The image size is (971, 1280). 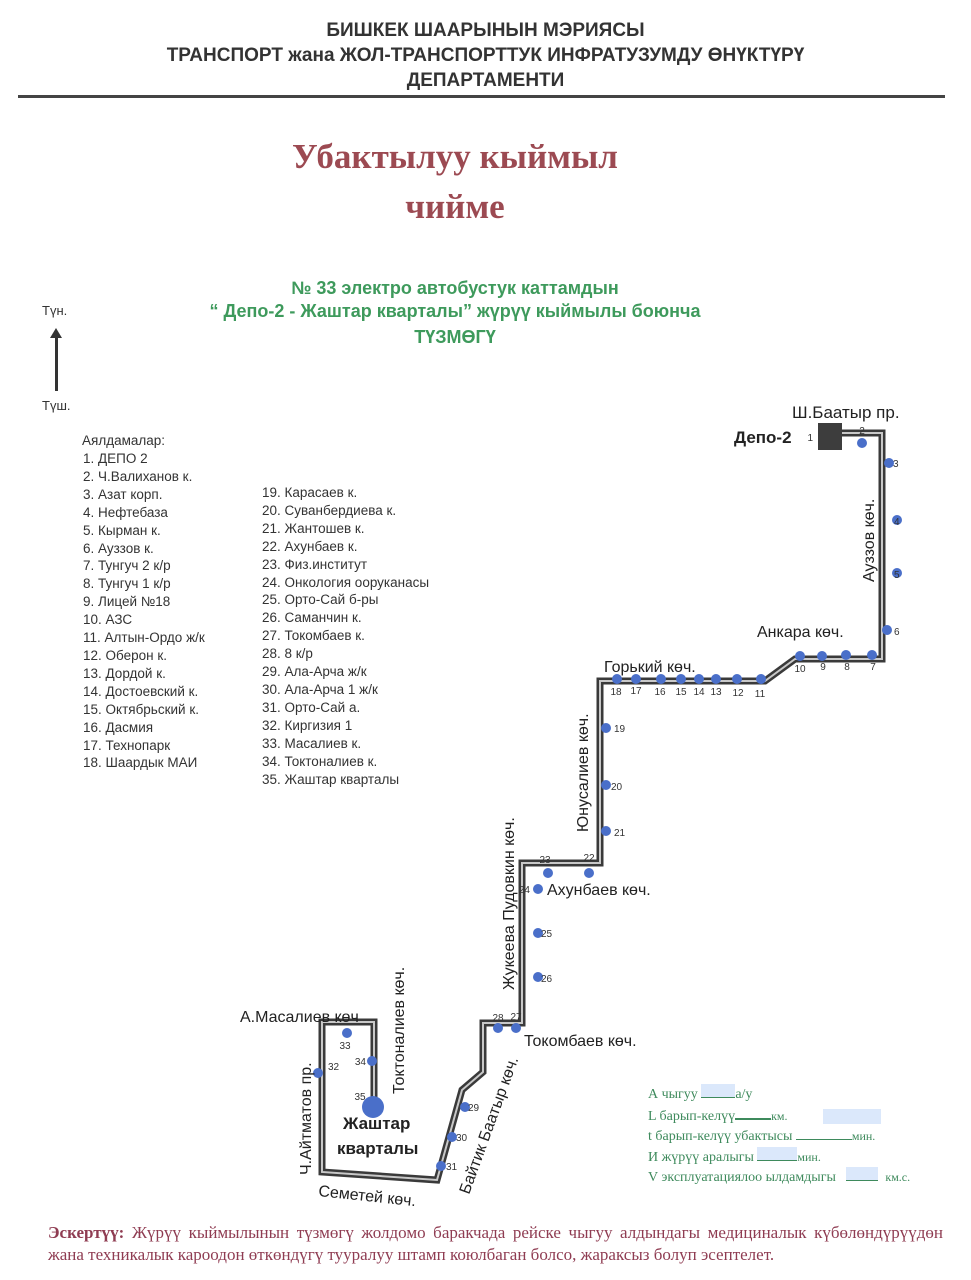 I want to click on stop-number: 8, so click(x=847, y=667).